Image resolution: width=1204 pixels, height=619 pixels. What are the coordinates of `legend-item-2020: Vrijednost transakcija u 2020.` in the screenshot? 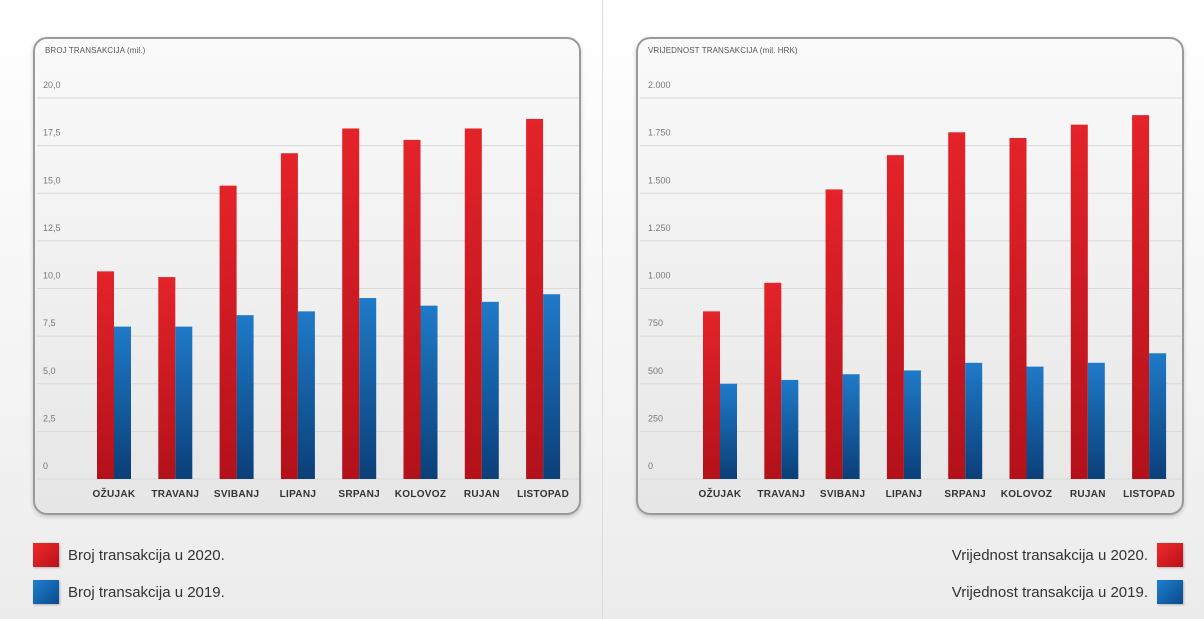 It's located at (1067, 555).